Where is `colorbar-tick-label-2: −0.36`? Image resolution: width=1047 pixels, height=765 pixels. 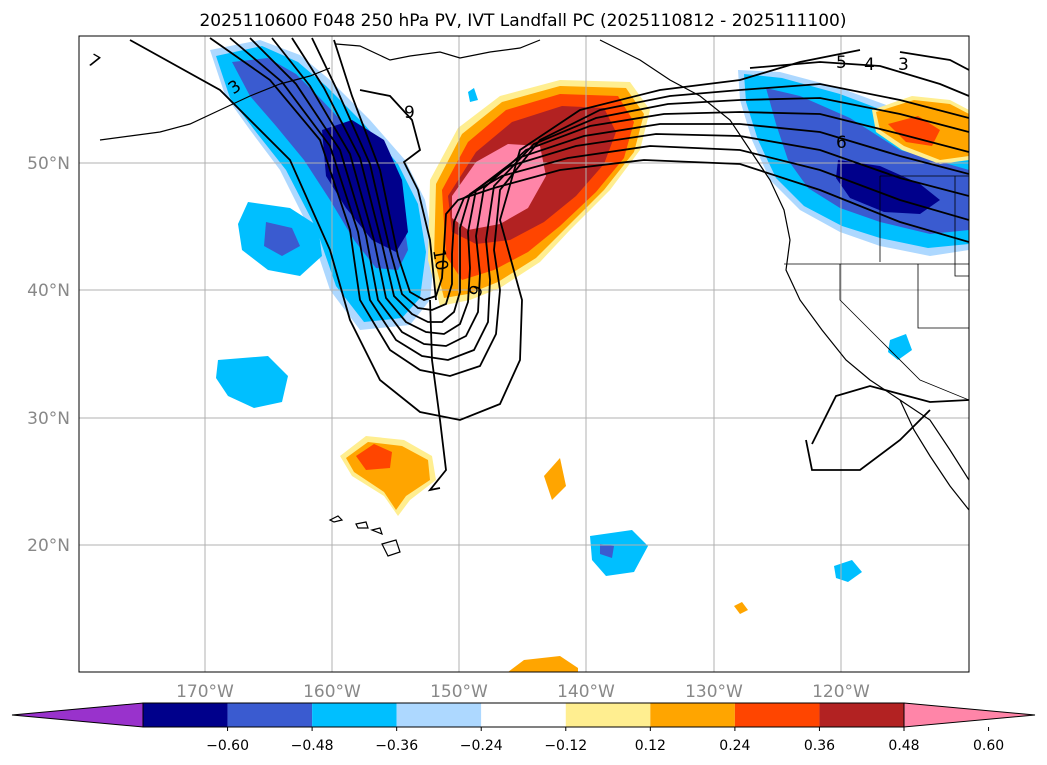 colorbar-tick-label-2: −0.36 is located at coordinates (396, 746).